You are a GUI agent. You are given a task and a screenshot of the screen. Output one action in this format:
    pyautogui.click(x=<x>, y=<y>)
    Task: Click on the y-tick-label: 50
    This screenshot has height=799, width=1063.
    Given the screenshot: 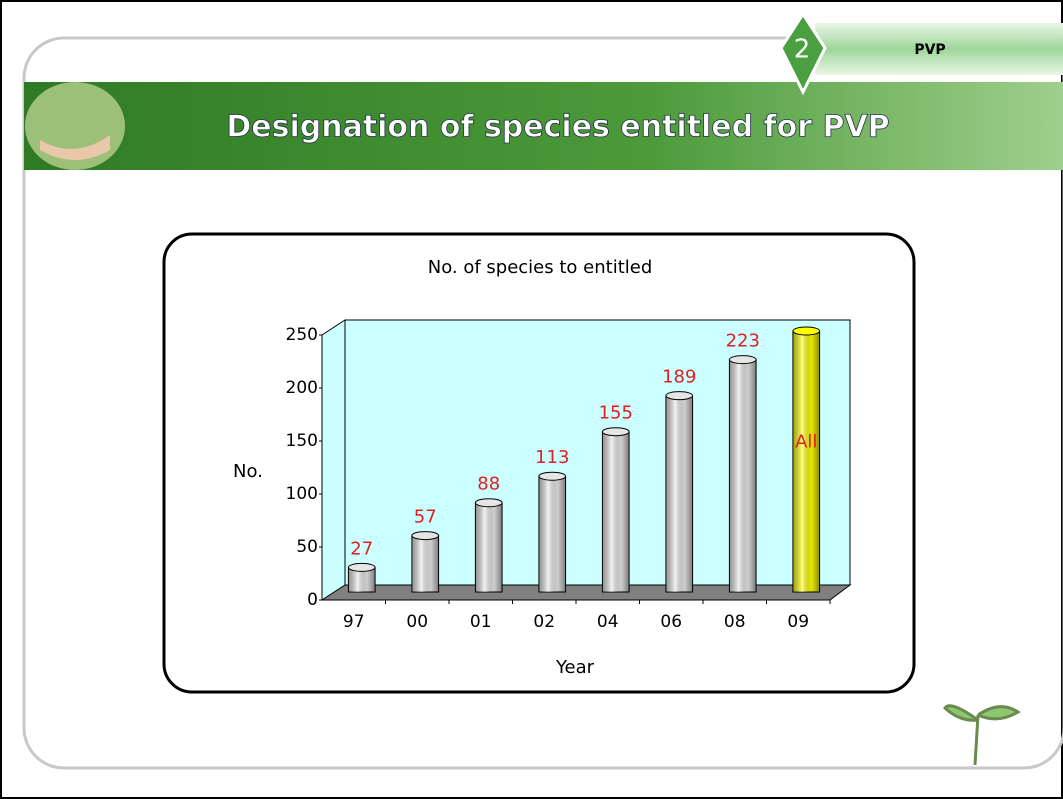 What is the action you would take?
    pyautogui.click(x=307, y=547)
    